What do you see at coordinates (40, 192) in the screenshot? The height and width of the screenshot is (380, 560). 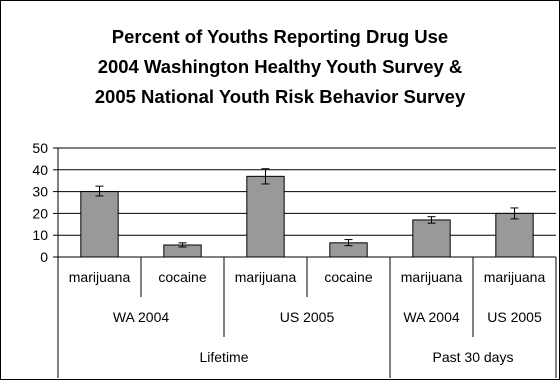 I see `y-tick-label: 30` at bounding box center [40, 192].